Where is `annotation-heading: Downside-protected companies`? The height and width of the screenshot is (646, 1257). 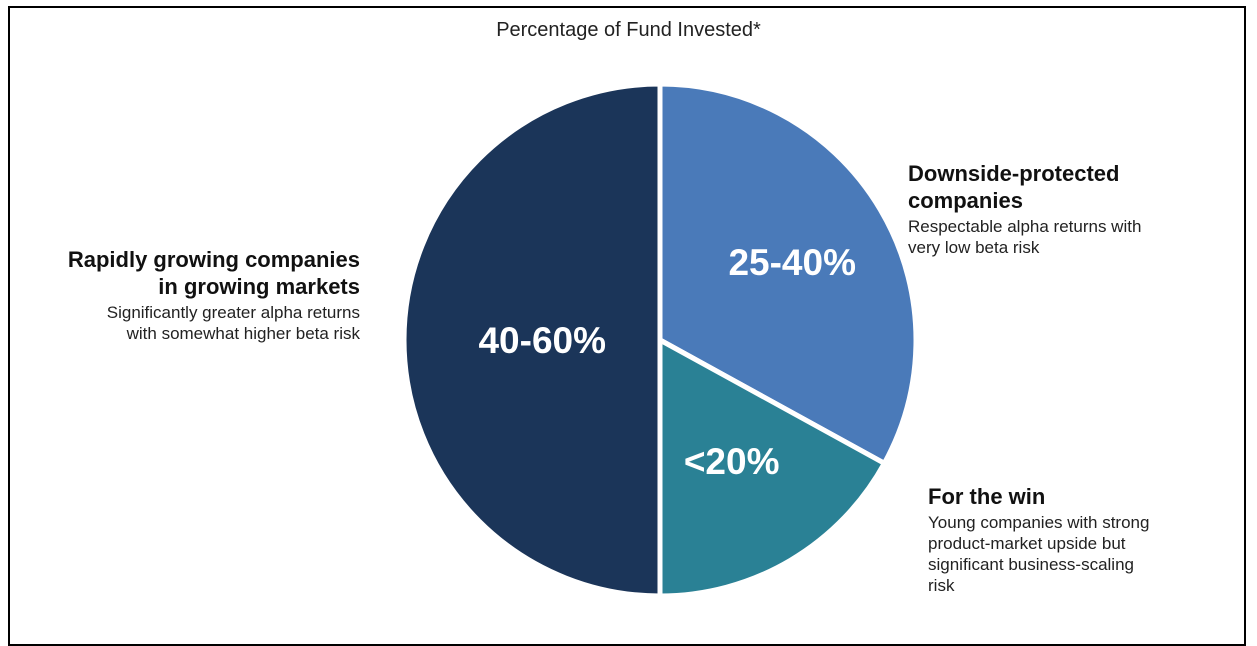 annotation-heading: Downside-protected companies is located at coordinates (1024, 187).